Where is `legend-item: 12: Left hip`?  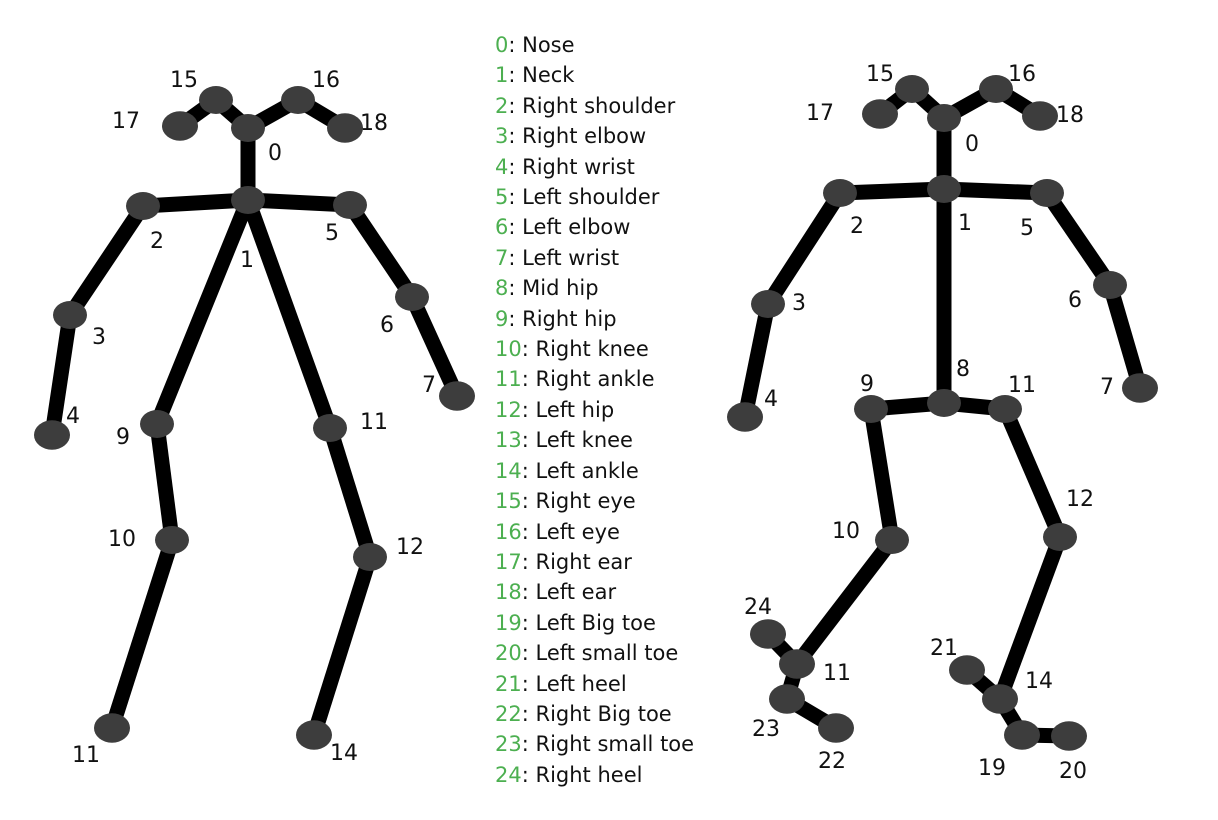
legend-item: 12: Left hip is located at coordinates (594, 410).